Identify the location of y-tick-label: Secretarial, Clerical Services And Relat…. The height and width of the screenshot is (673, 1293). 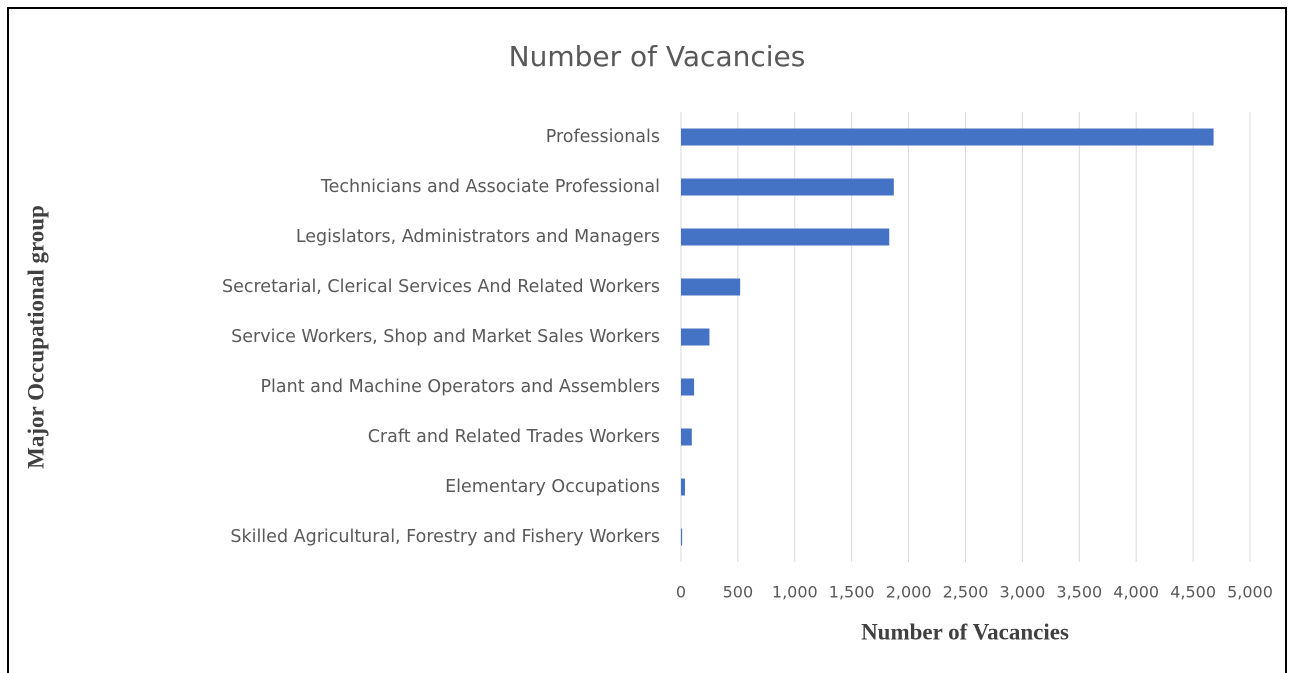
(441, 287).